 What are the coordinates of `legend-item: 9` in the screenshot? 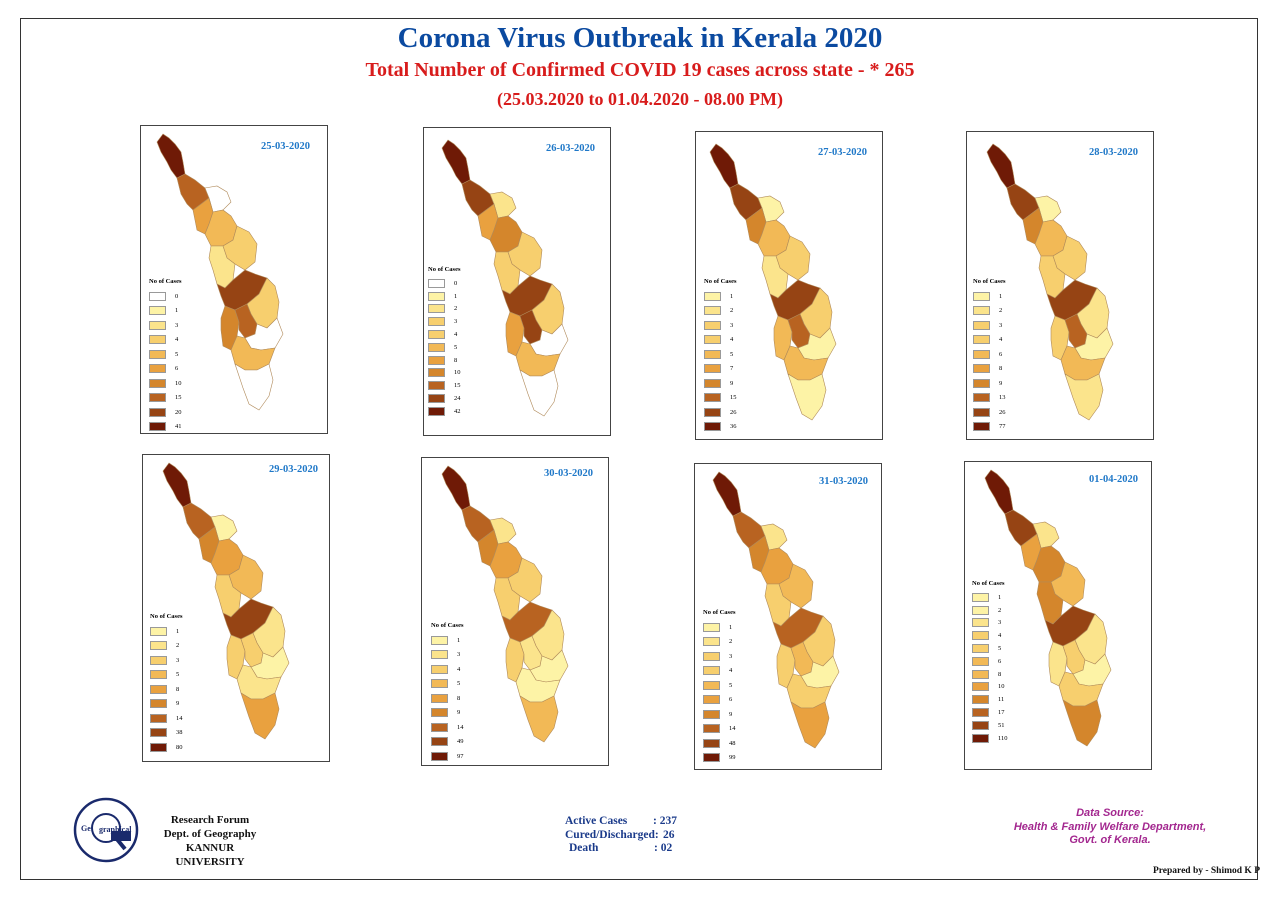 It's located at (447, 713).